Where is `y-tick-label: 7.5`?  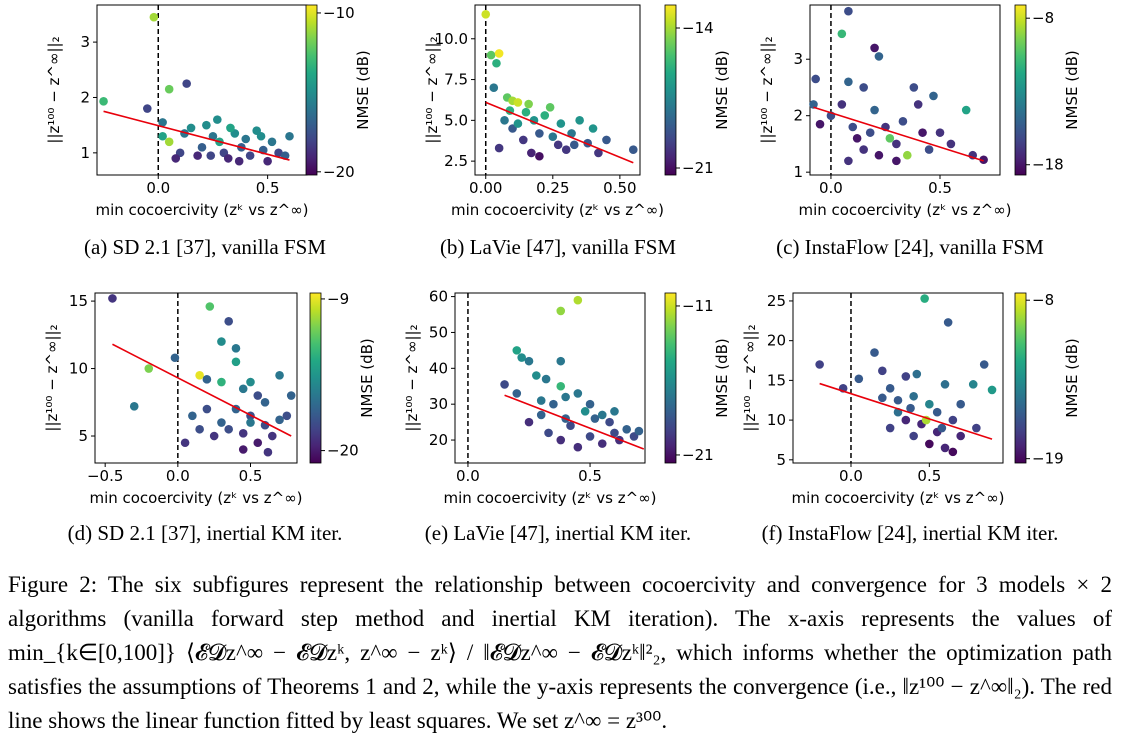
y-tick-label: 7.5 is located at coordinates (456, 80).